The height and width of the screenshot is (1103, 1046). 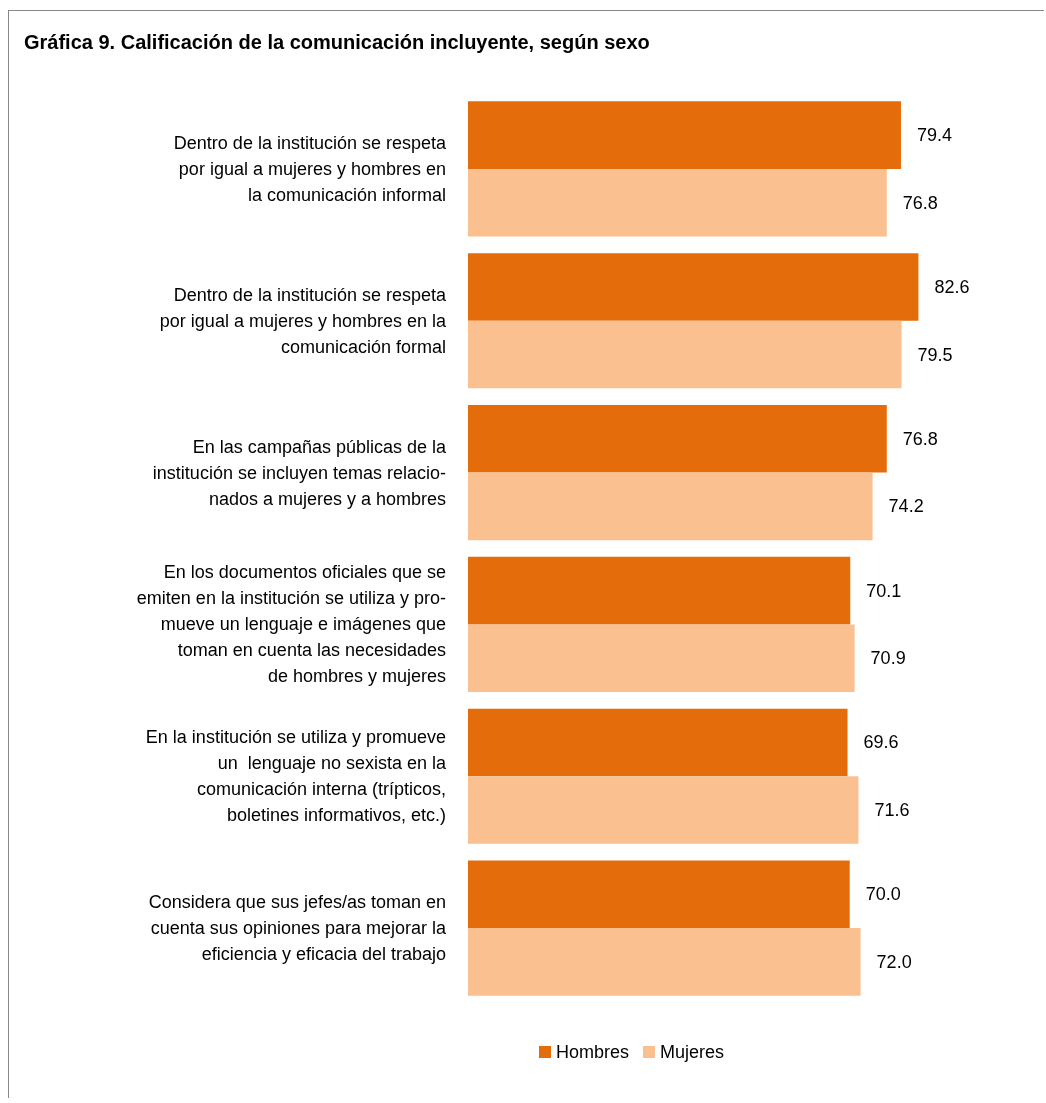 What do you see at coordinates (692, 1052) in the screenshot?
I see `legend-label: Mujeres` at bounding box center [692, 1052].